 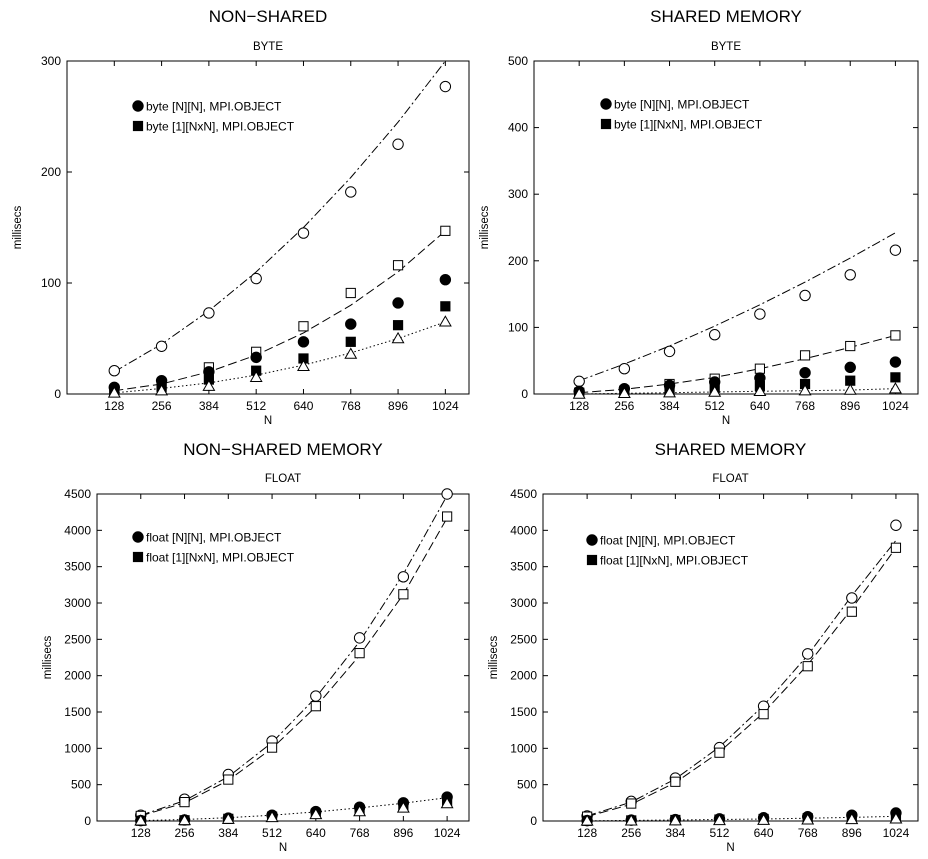 What do you see at coordinates (51, 283) in the screenshot?
I see `y-tick-label: 100` at bounding box center [51, 283].